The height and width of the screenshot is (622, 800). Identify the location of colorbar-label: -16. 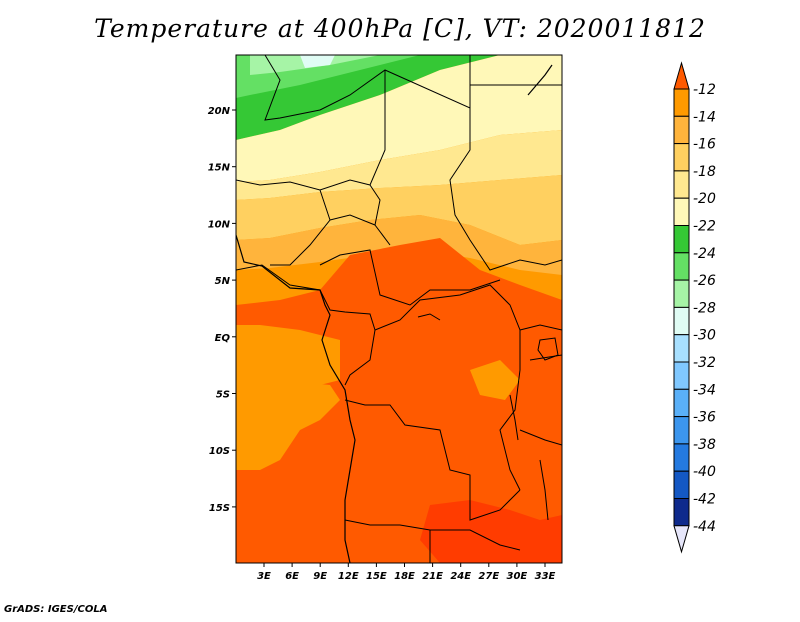
(704, 145).